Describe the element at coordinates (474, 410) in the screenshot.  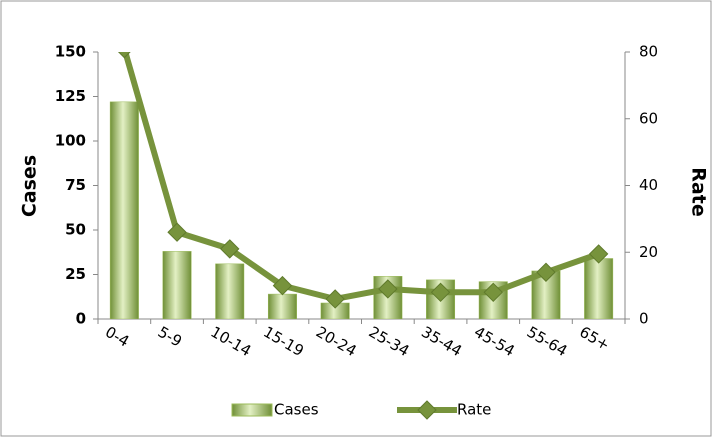
I see `legend-label: Rate` at that location.